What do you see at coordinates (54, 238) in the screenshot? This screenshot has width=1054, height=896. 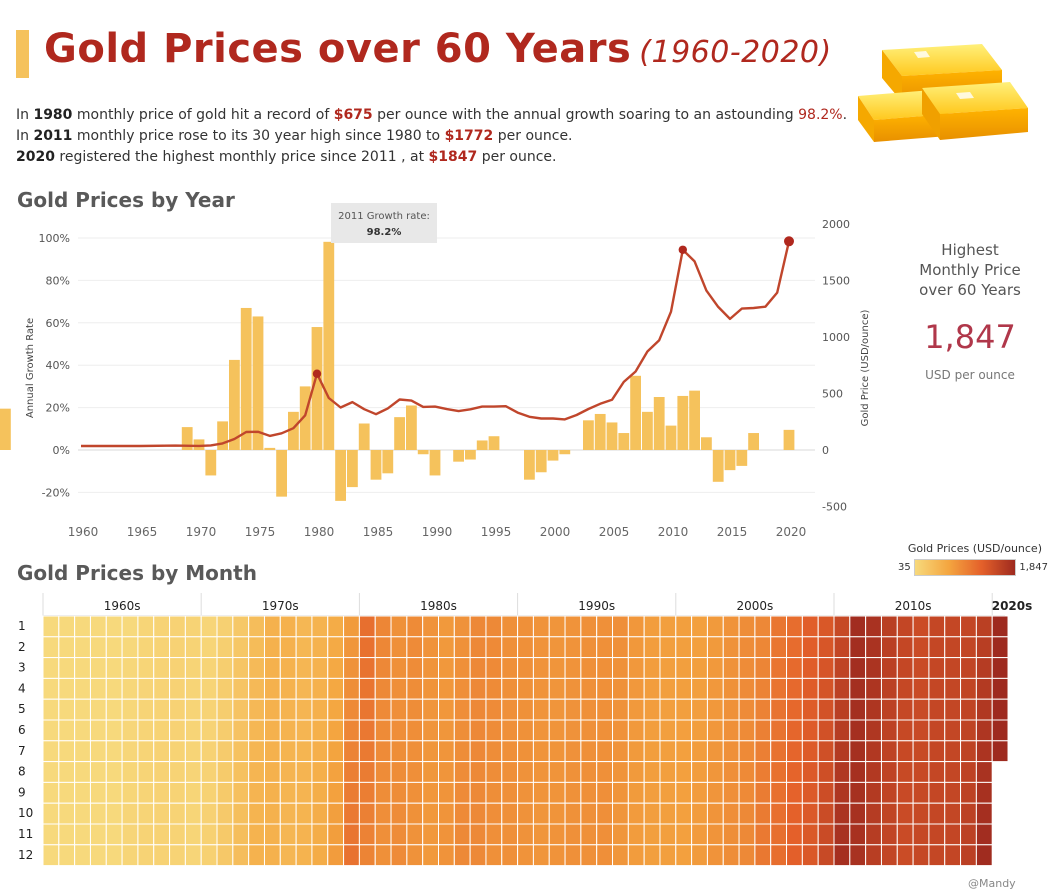 I see `y-left-tick-label: 100%` at bounding box center [54, 238].